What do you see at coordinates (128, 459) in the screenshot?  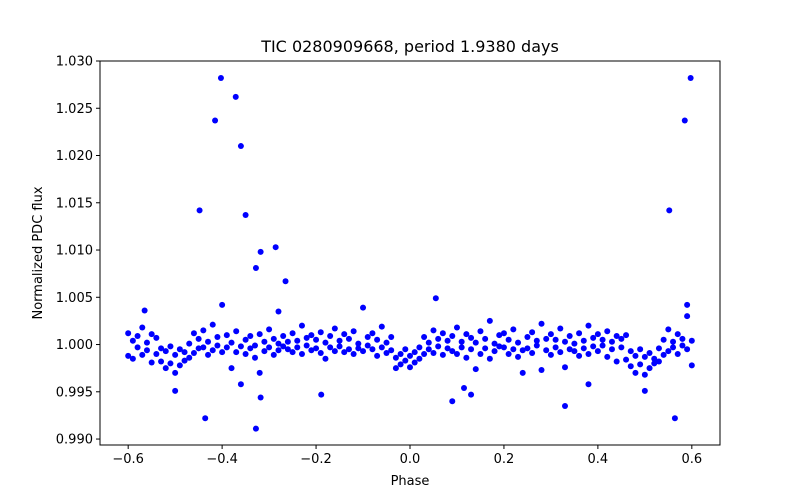 I see `x-tick-label: −0.6` at bounding box center [128, 459].